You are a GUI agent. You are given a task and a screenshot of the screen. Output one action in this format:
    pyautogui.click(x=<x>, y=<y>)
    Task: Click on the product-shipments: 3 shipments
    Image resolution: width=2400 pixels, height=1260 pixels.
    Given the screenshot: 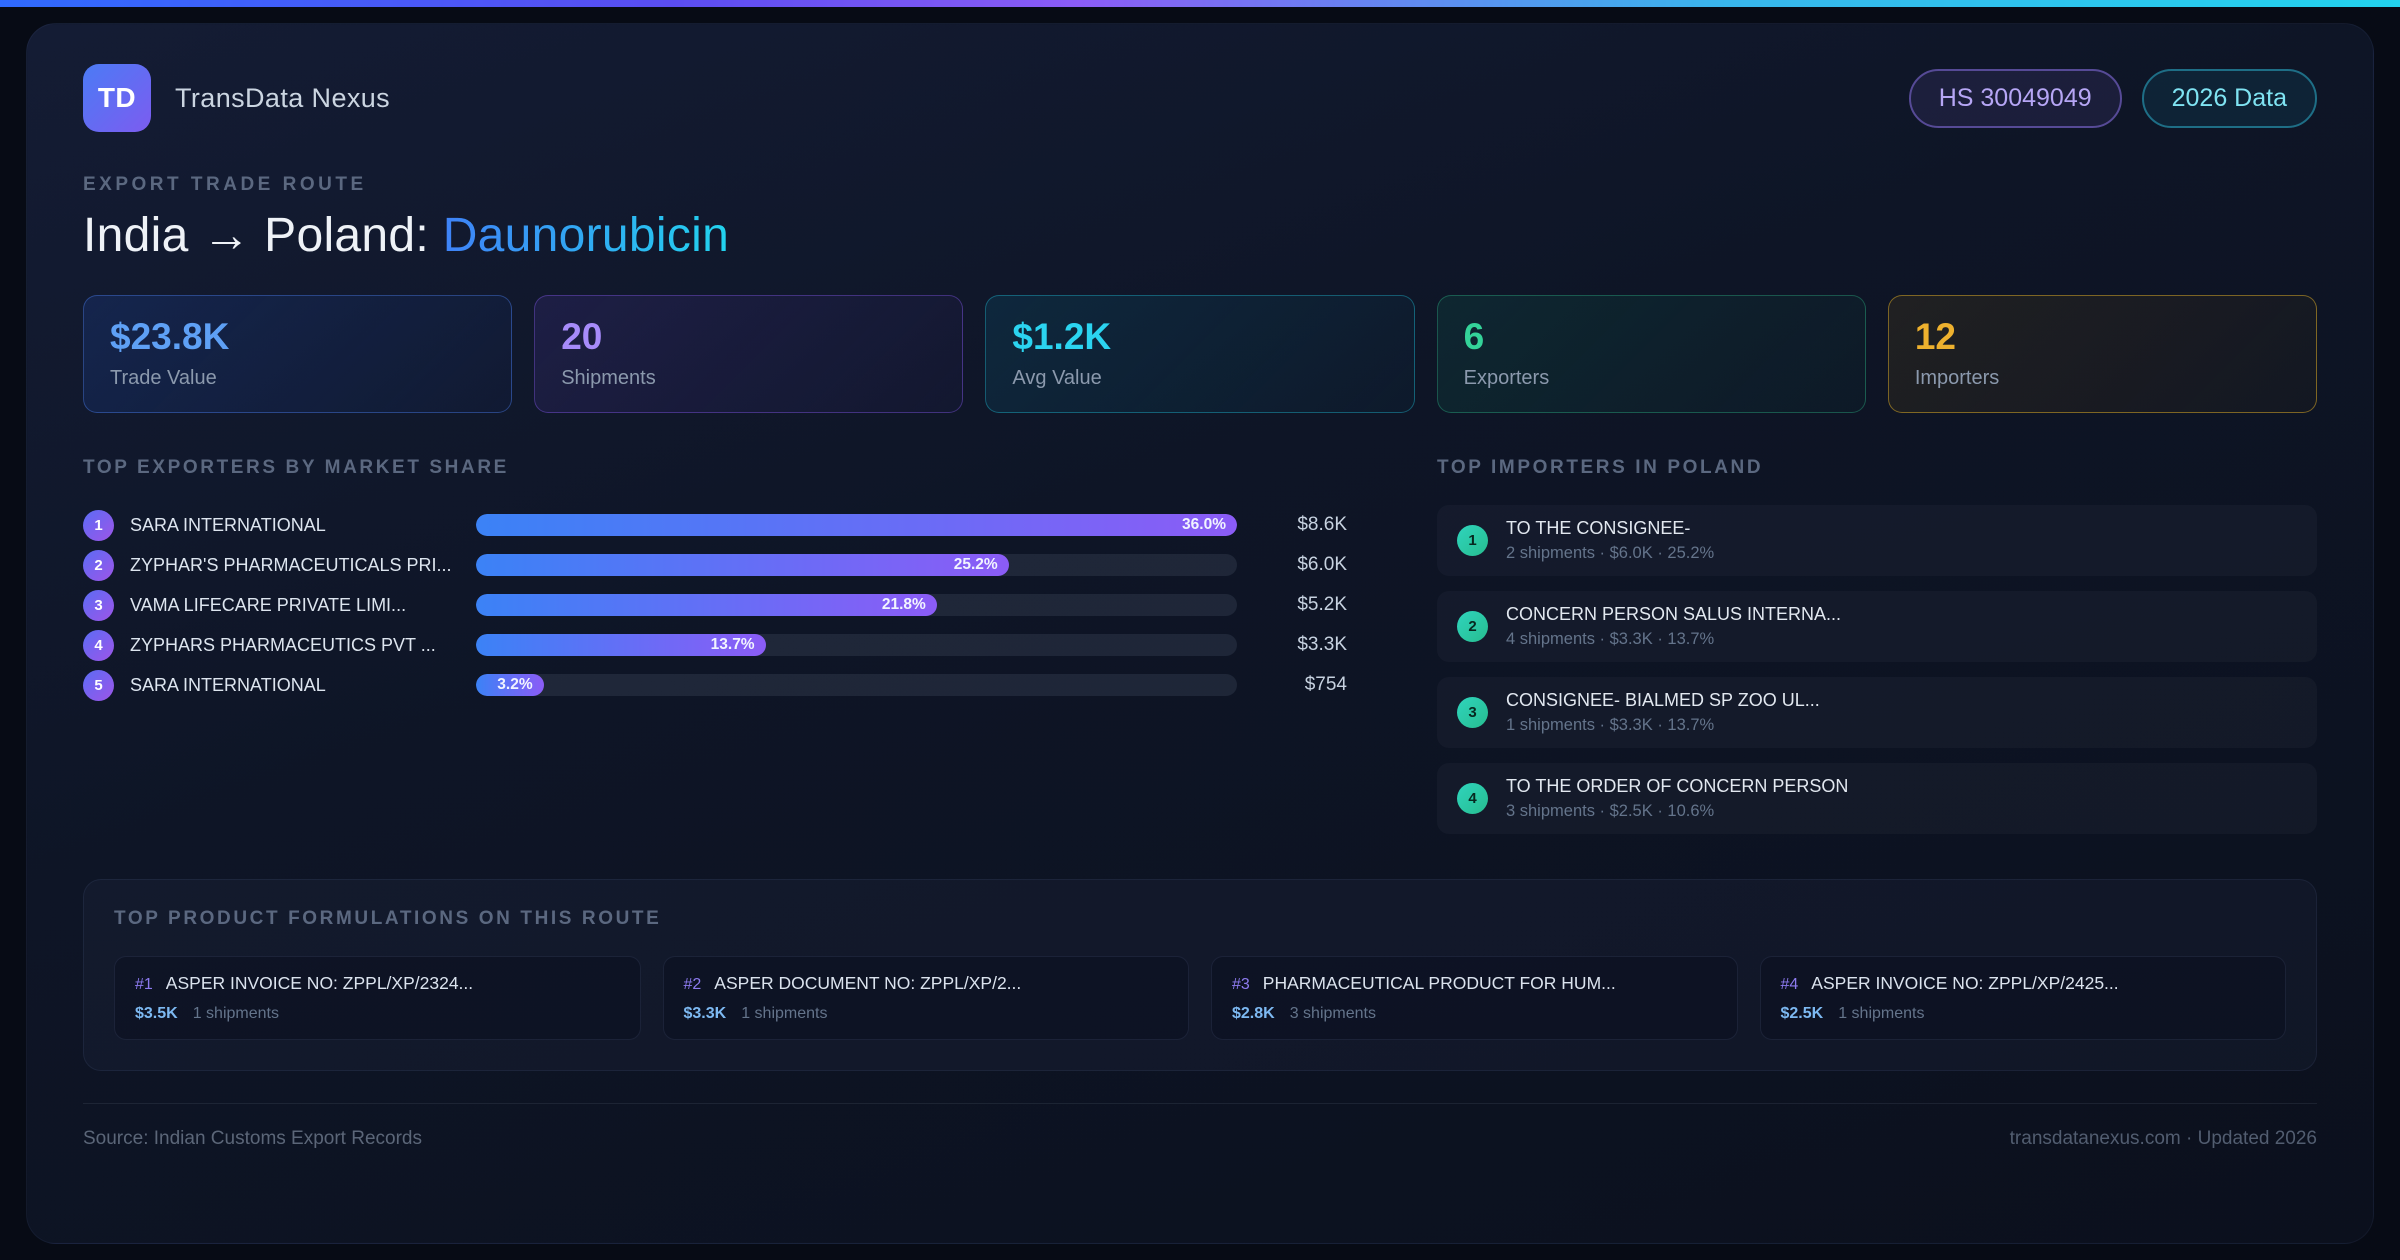 What is the action you would take?
    pyautogui.click(x=1332, y=1013)
    